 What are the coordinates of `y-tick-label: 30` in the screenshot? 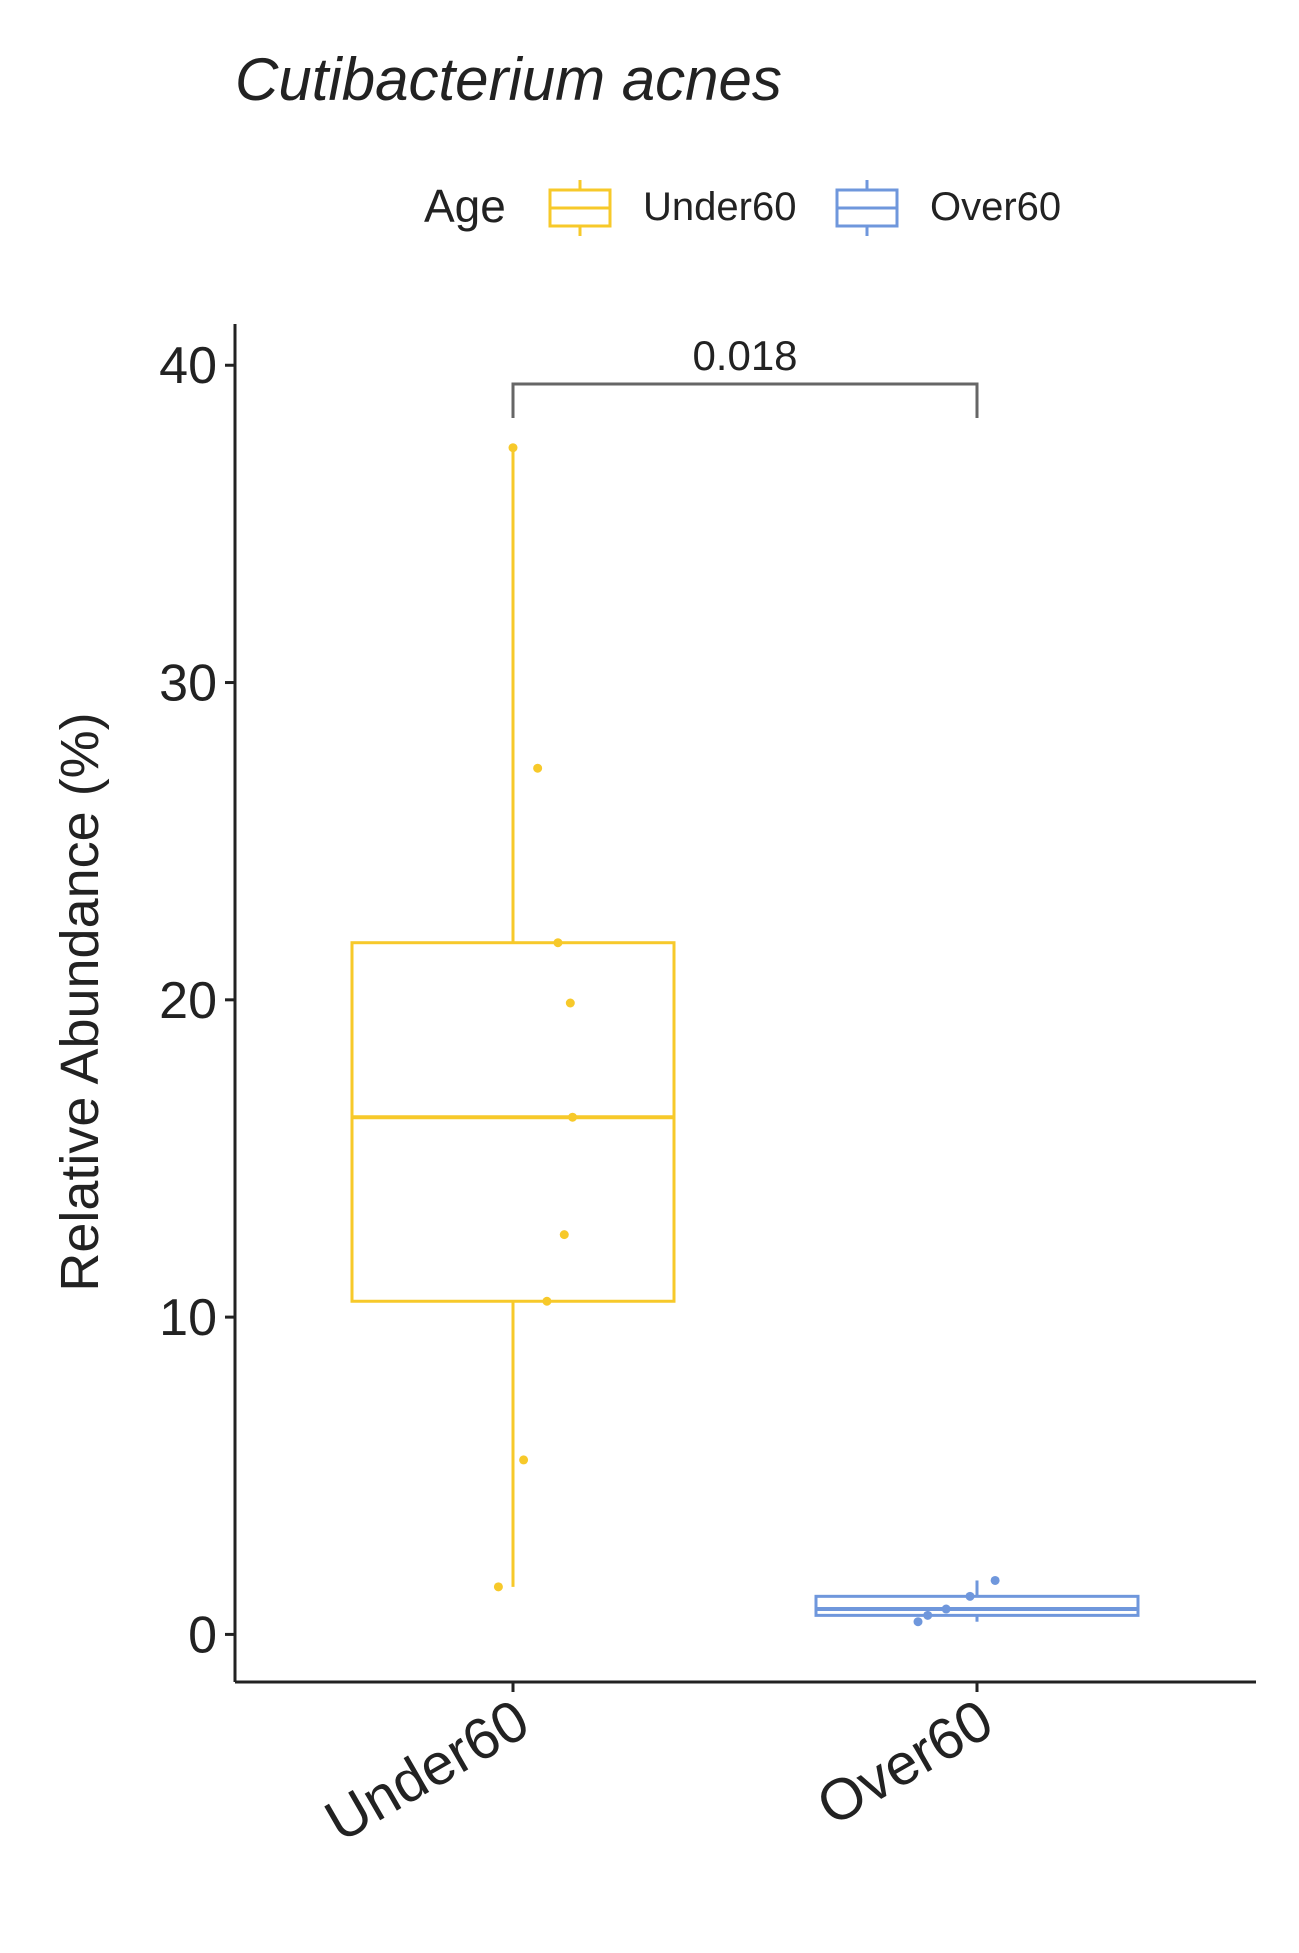 It's located at (188, 684).